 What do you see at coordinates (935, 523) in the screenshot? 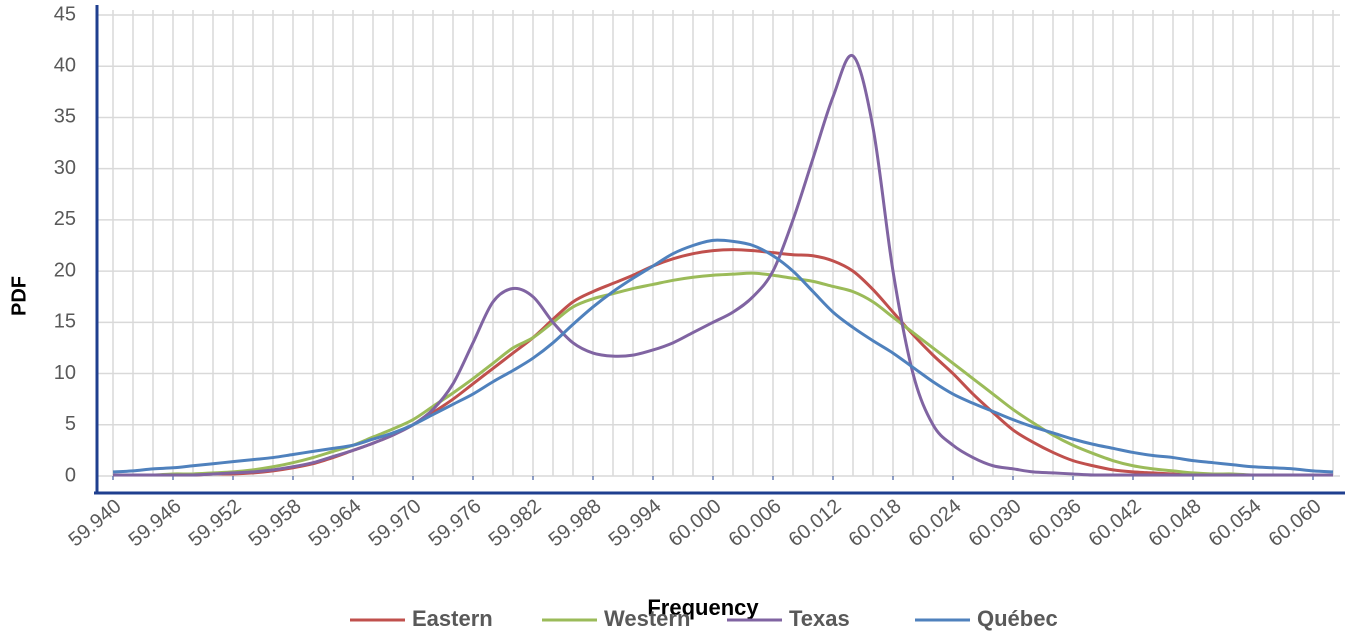
I see `x-tick-label: 60.024` at bounding box center [935, 523].